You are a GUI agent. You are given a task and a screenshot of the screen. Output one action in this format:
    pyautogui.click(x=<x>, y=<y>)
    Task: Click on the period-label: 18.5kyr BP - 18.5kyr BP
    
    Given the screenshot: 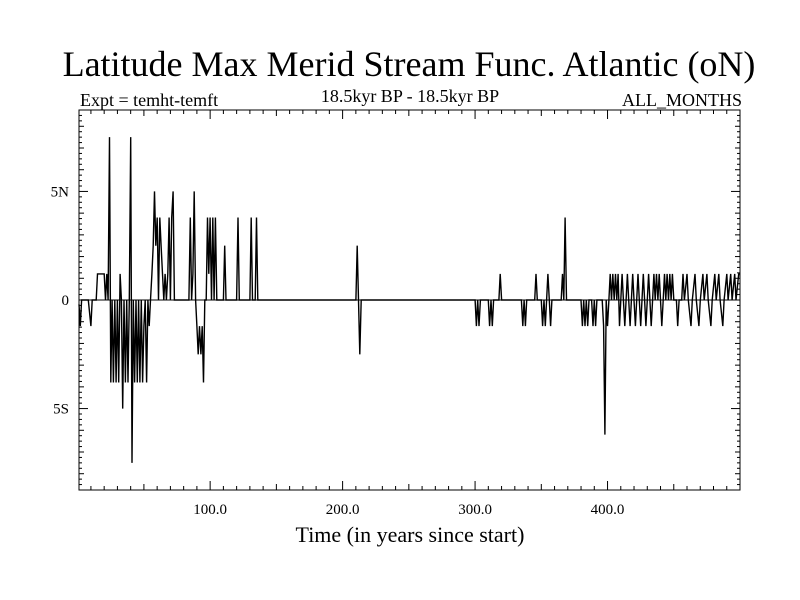 What is the action you would take?
    pyautogui.click(x=410, y=96)
    